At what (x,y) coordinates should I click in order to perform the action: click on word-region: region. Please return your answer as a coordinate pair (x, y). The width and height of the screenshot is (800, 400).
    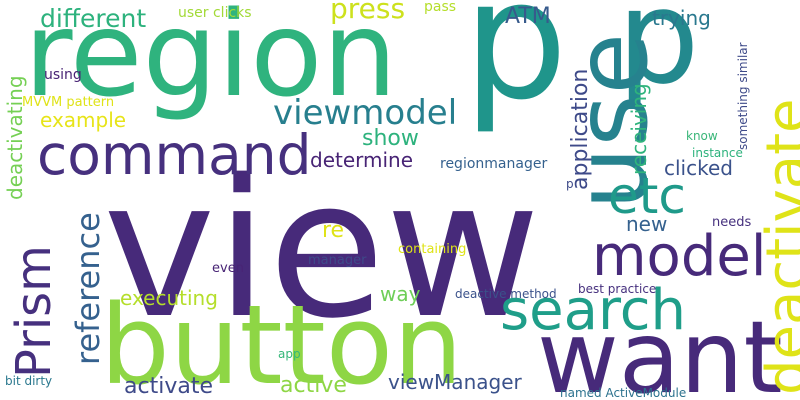
    Looking at the image, I should click on (211, 61).